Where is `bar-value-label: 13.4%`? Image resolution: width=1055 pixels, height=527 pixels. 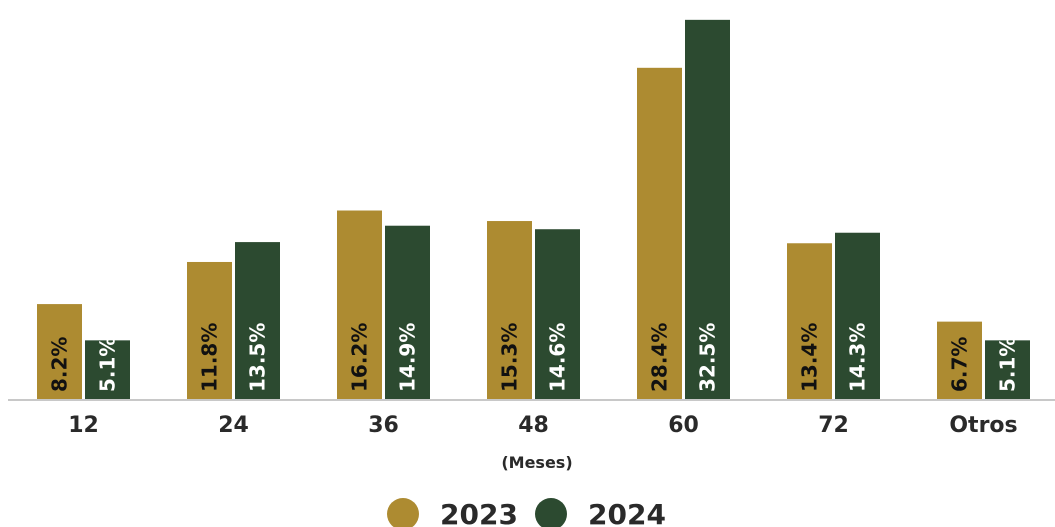 bar-value-label: 13.4% is located at coordinates (810, 357).